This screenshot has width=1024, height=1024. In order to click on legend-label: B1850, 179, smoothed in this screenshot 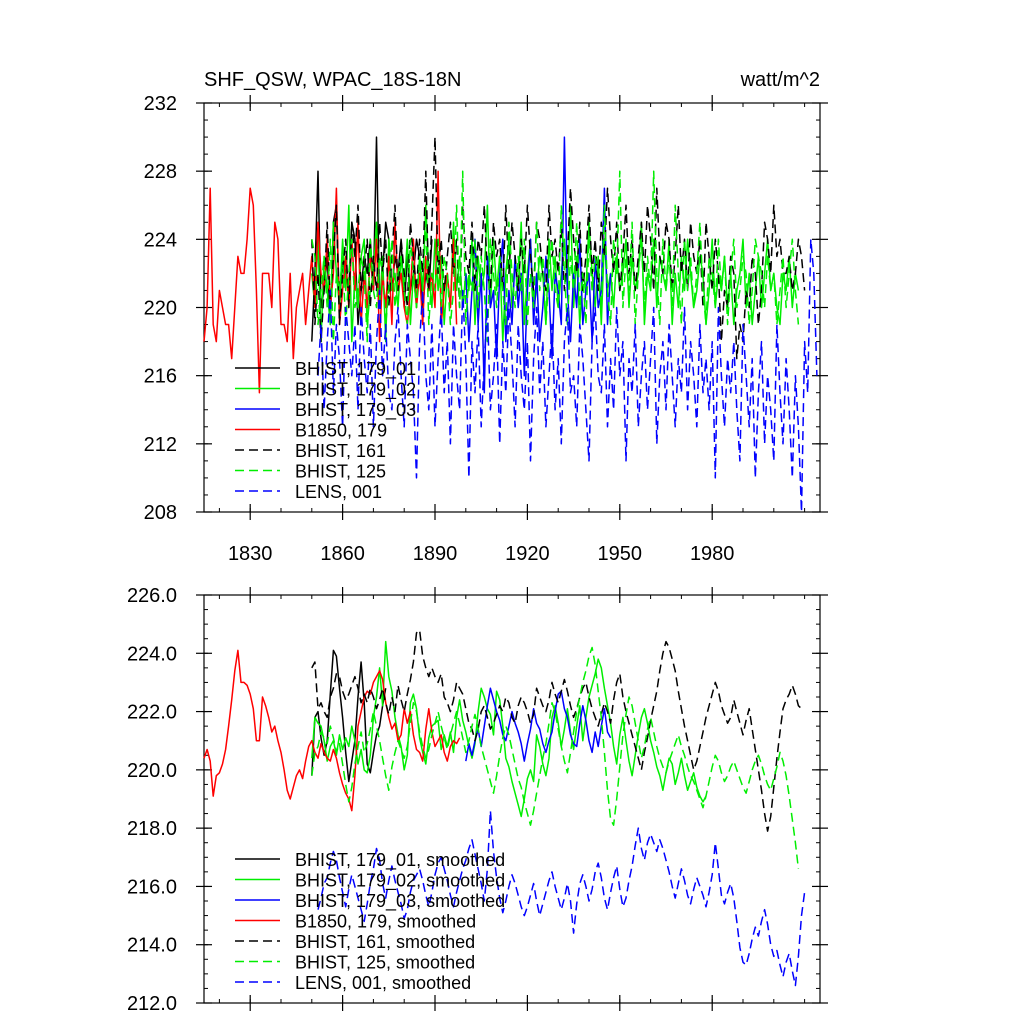, I will do `click(385, 922)`.